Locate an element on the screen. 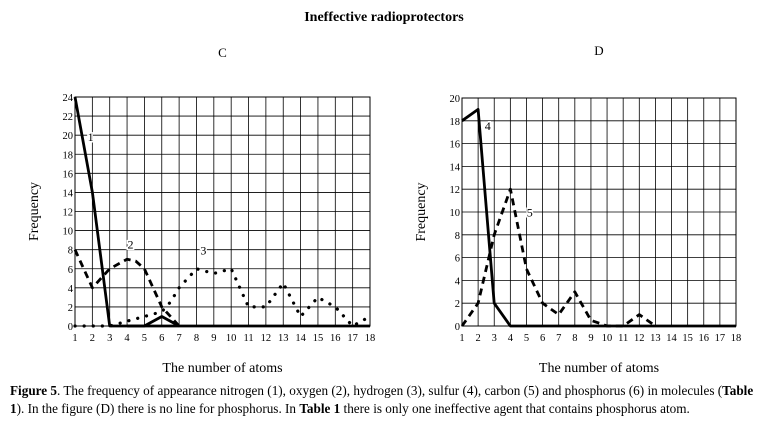 The height and width of the screenshot is (439, 769). panel-label-d: D is located at coordinates (598, 50).